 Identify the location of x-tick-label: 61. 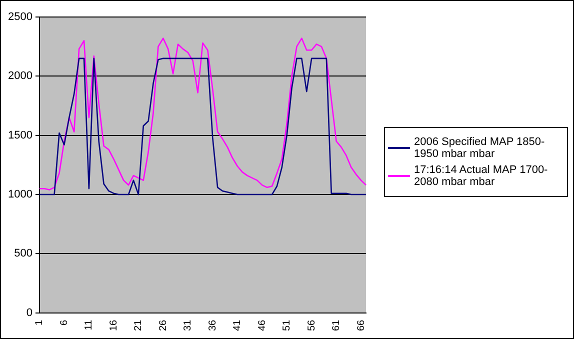
(336, 325).